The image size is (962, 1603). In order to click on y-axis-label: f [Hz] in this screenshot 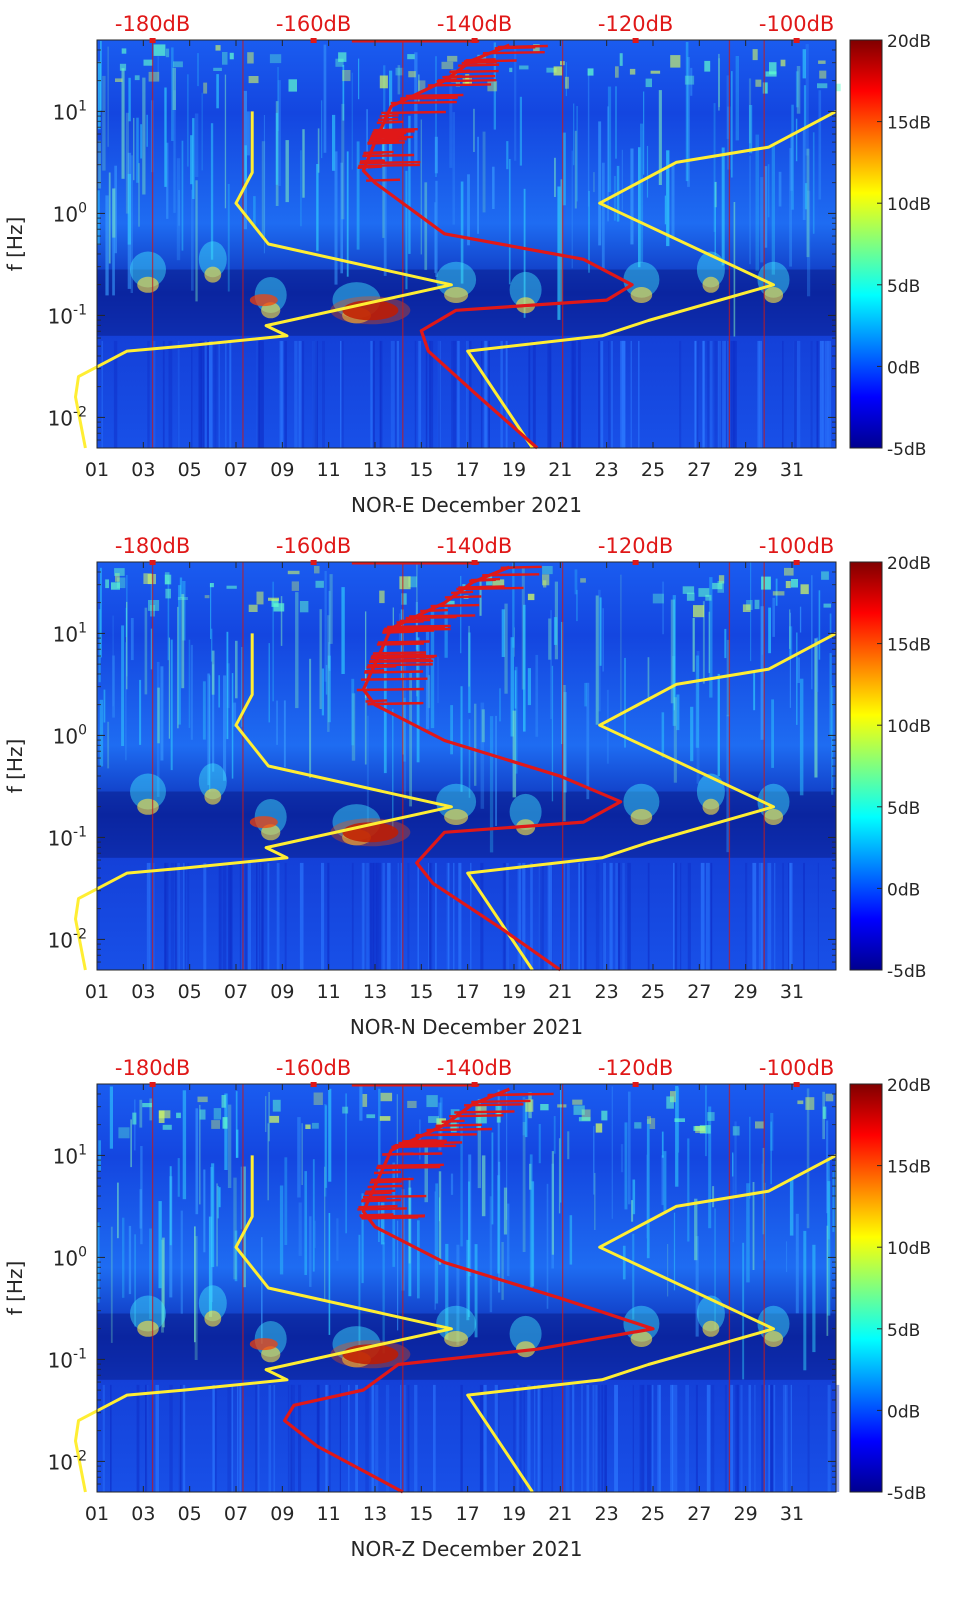, I will do `click(15, 766)`.